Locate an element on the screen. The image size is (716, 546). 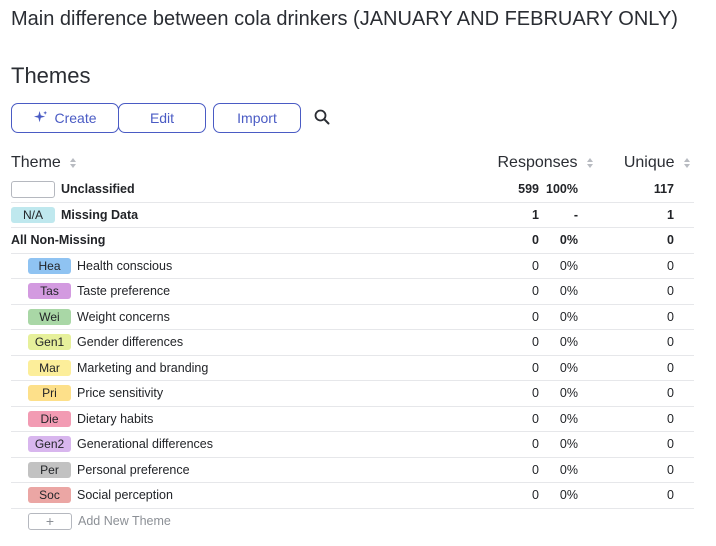
theme-row: Soc Social perception 0 0% 0 is located at coordinates (352, 496).